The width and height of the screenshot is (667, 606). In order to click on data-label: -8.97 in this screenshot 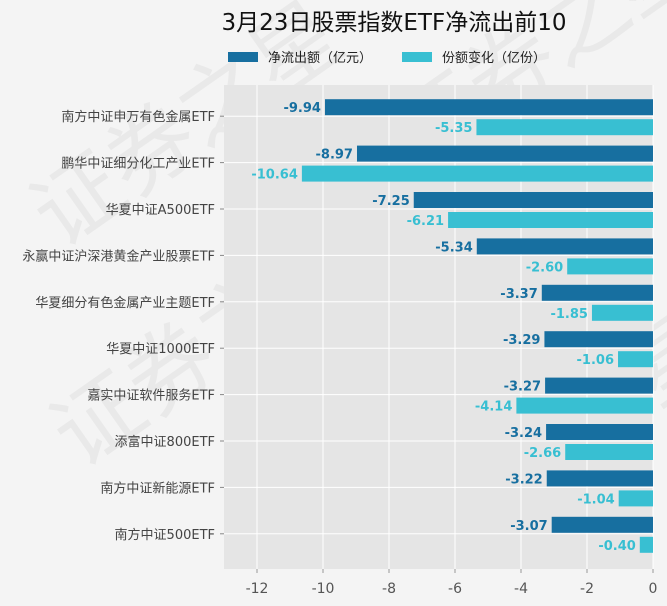, I will do `click(334, 155)`.